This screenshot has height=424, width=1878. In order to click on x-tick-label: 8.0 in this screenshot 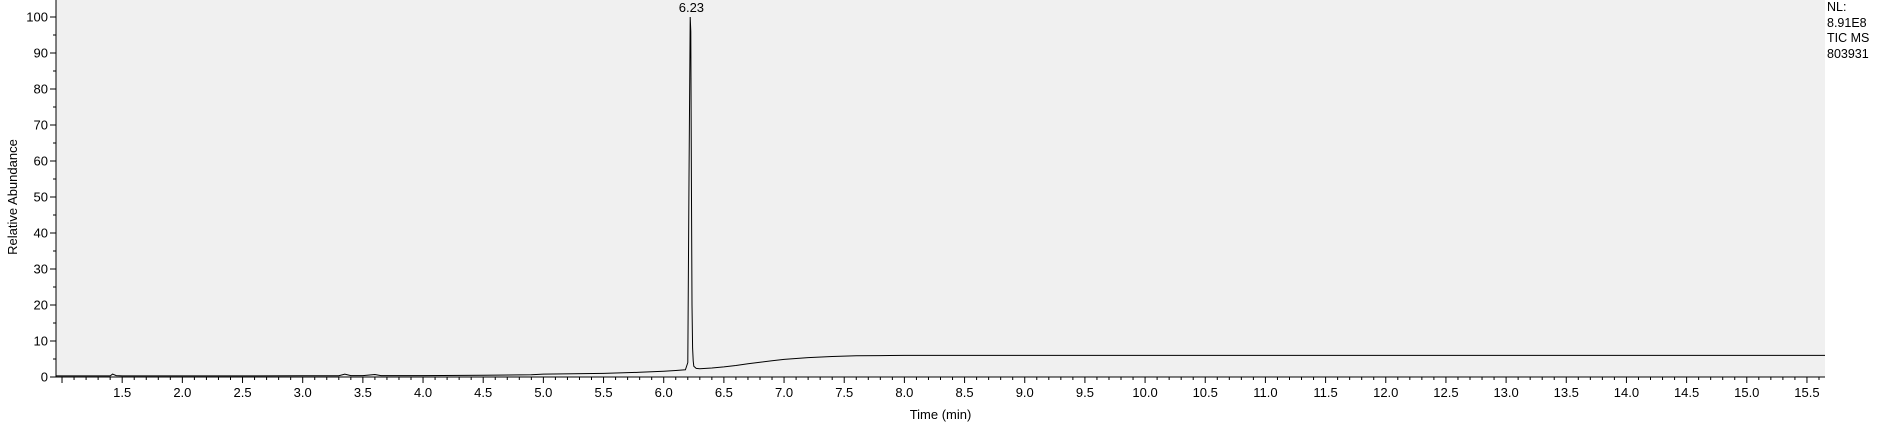, I will do `click(904, 392)`.